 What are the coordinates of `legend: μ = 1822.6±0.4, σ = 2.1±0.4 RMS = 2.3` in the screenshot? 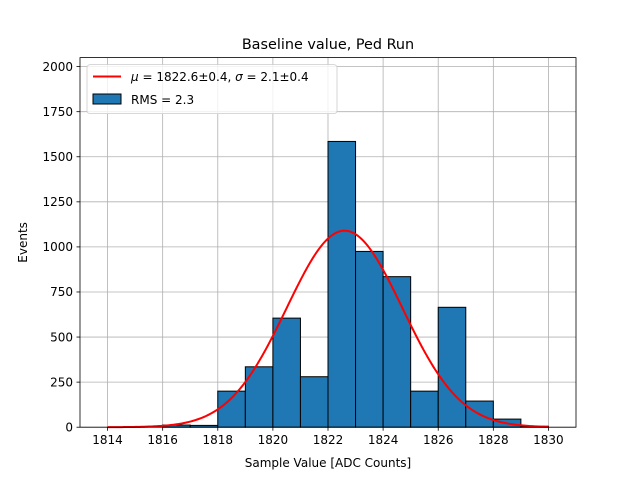 It's located at (212, 89).